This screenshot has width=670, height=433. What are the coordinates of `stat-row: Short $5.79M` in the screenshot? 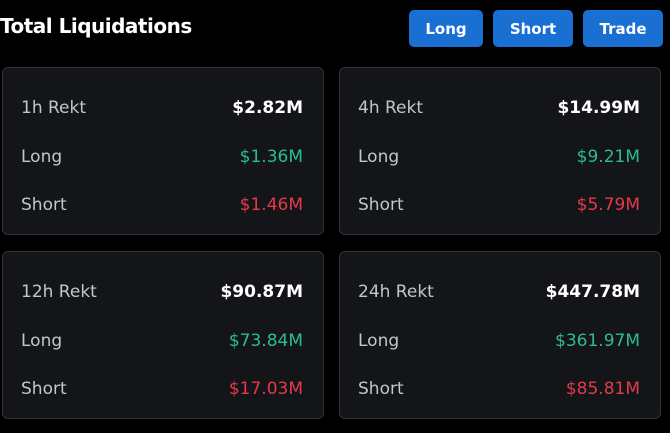 It's located at (499, 205).